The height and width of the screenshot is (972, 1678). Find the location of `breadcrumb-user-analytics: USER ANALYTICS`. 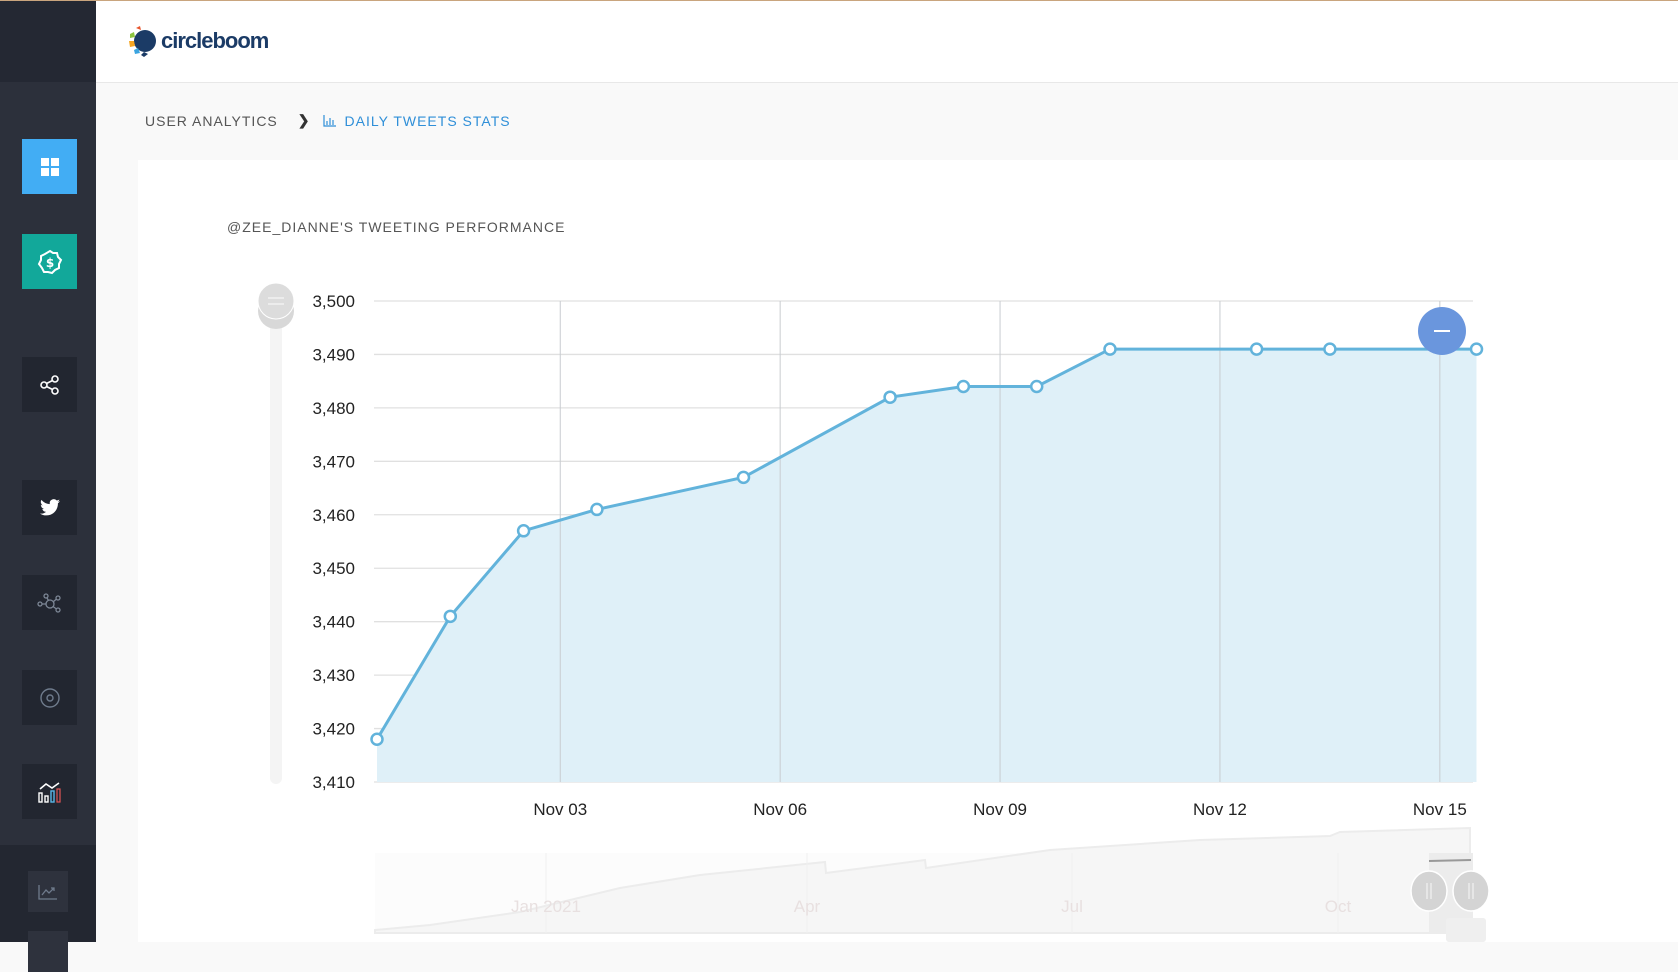

breadcrumb-user-analytics: USER ANALYTICS is located at coordinates (211, 120).